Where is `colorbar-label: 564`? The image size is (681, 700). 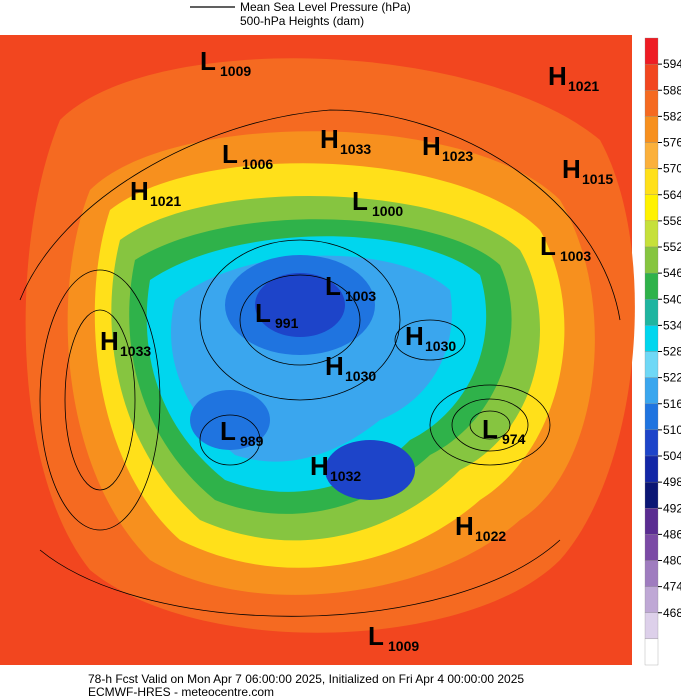
colorbar-label: 564 is located at coordinates (672, 195).